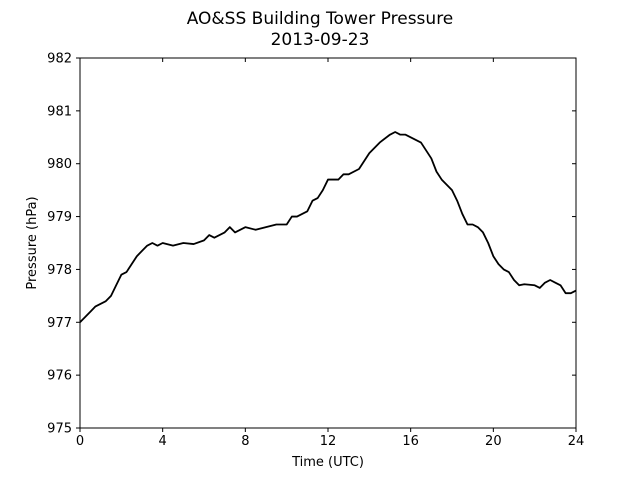 This screenshot has height=484, width=640. Describe the element at coordinates (493, 441) in the screenshot. I see `x-tick-label: 20` at that location.